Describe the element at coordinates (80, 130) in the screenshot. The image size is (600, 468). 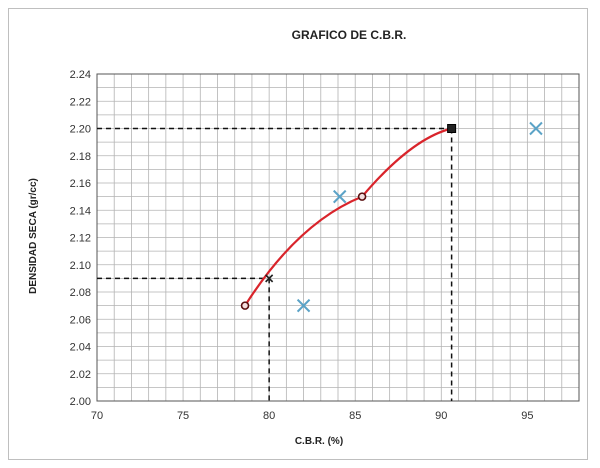
I see `y-tick-label: 2.20` at that location.